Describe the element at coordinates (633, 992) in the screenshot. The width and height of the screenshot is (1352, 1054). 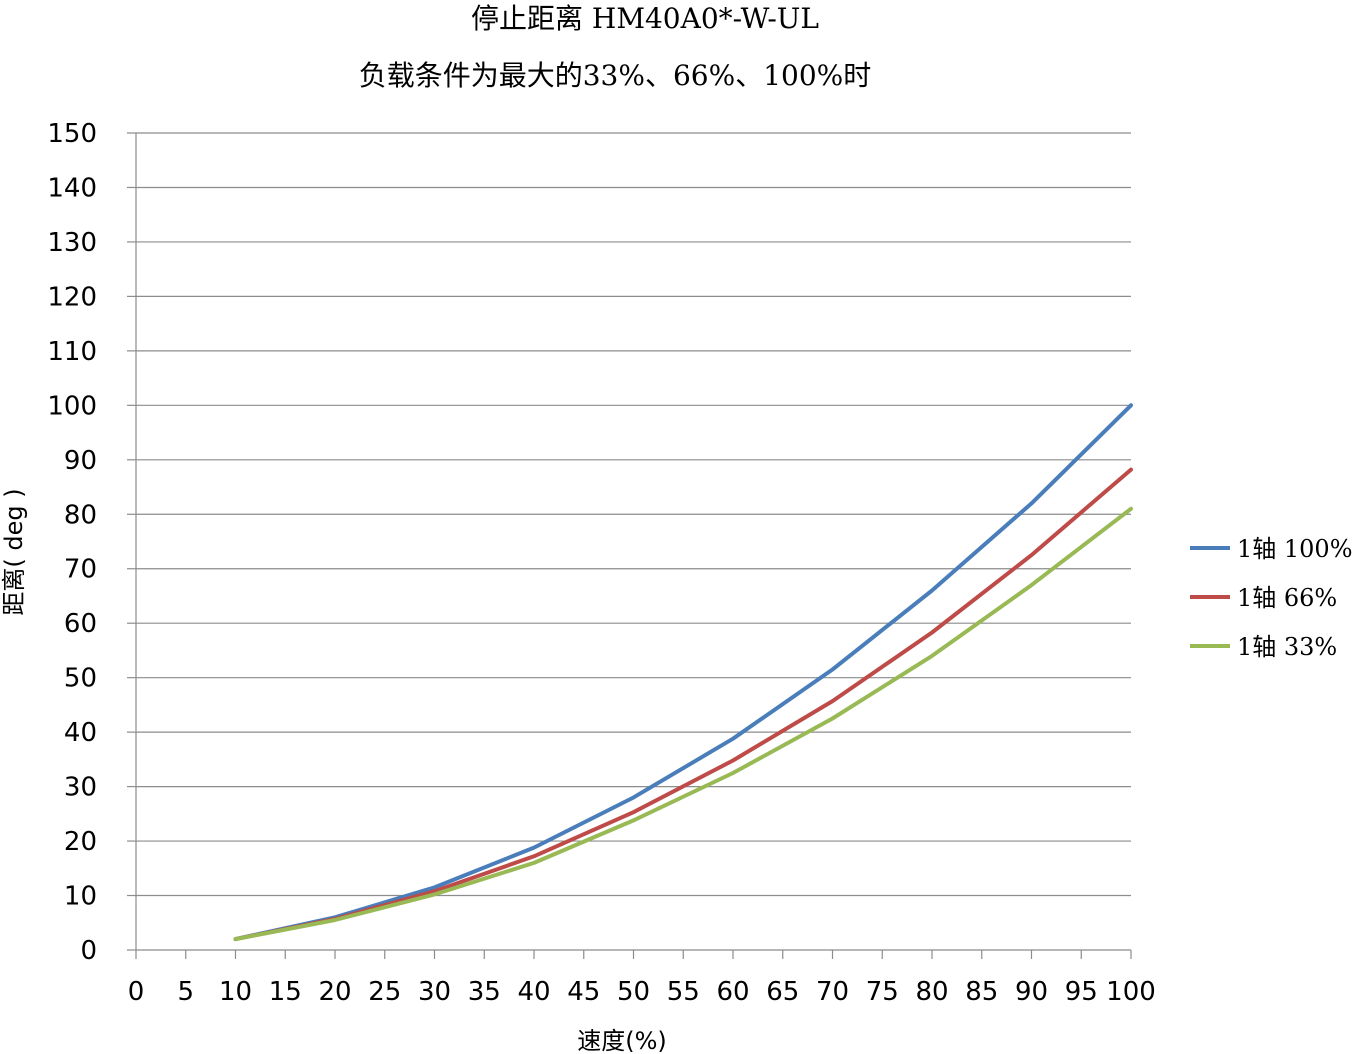
I see `x-tick-label: 50` at that location.